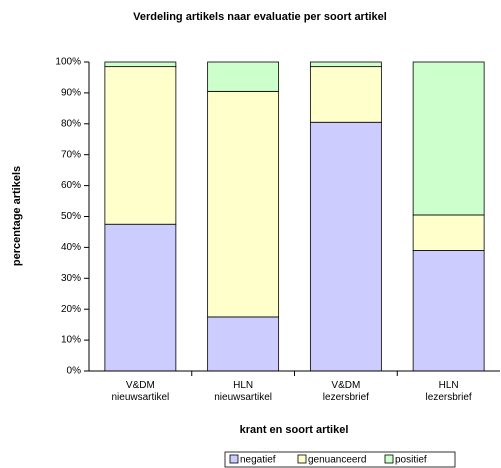 The image size is (501, 468). Describe the element at coordinates (71, 154) in the screenshot. I see `y-tick-label: 70%` at that location.